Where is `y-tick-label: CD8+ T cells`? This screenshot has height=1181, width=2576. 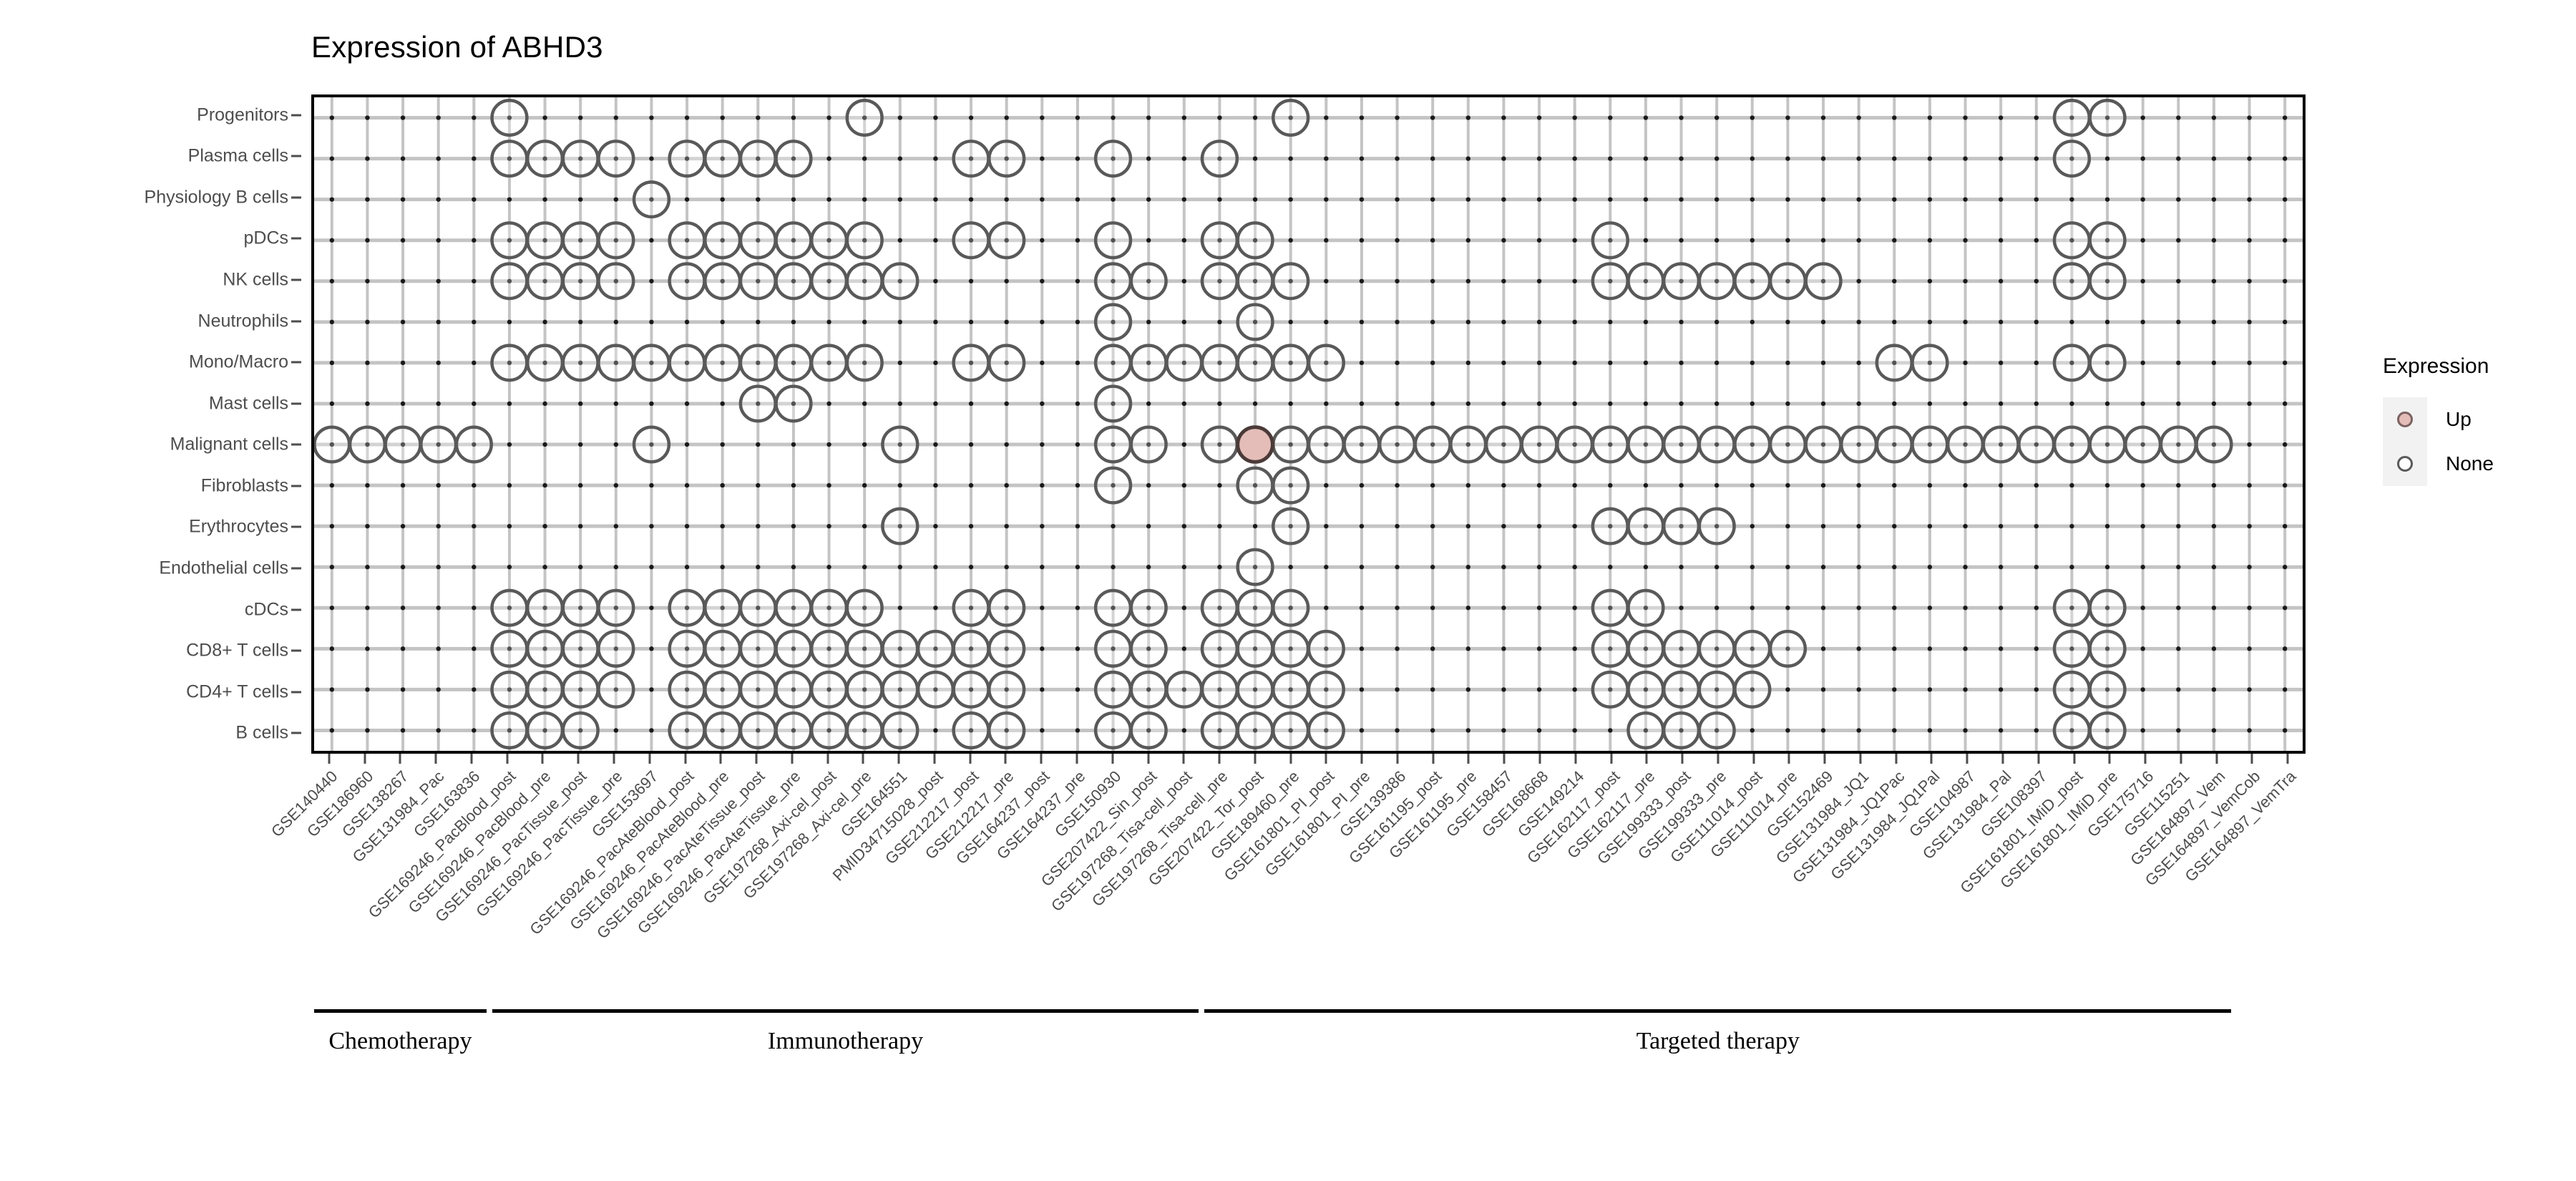
y-tick-label: CD8+ T cells is located at coordinates (237, 650).